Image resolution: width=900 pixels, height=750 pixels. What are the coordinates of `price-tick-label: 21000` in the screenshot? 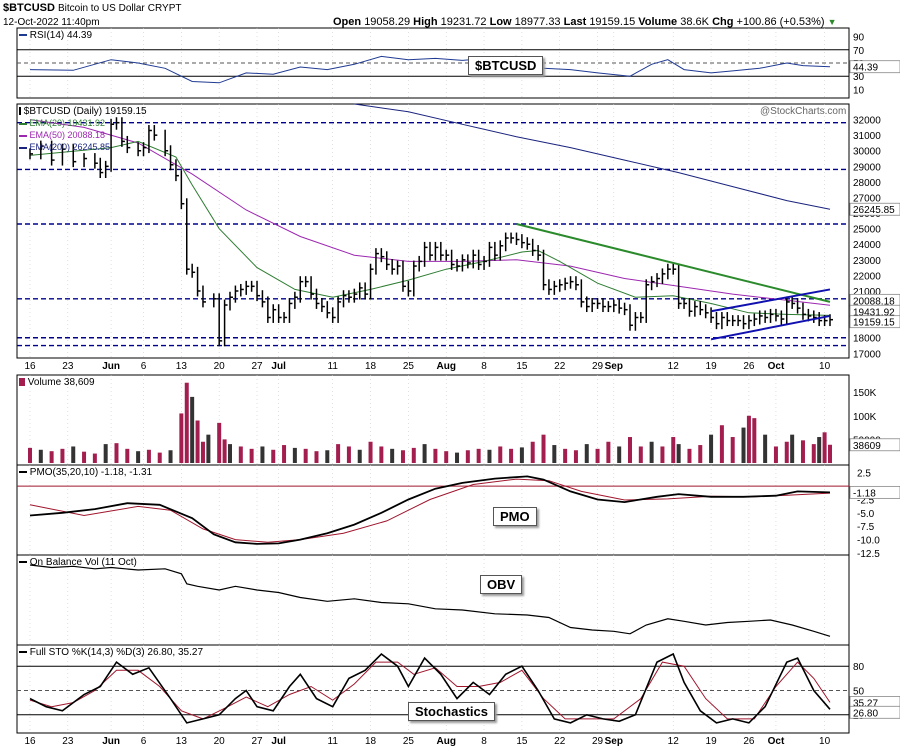 It's located at (867, 292).